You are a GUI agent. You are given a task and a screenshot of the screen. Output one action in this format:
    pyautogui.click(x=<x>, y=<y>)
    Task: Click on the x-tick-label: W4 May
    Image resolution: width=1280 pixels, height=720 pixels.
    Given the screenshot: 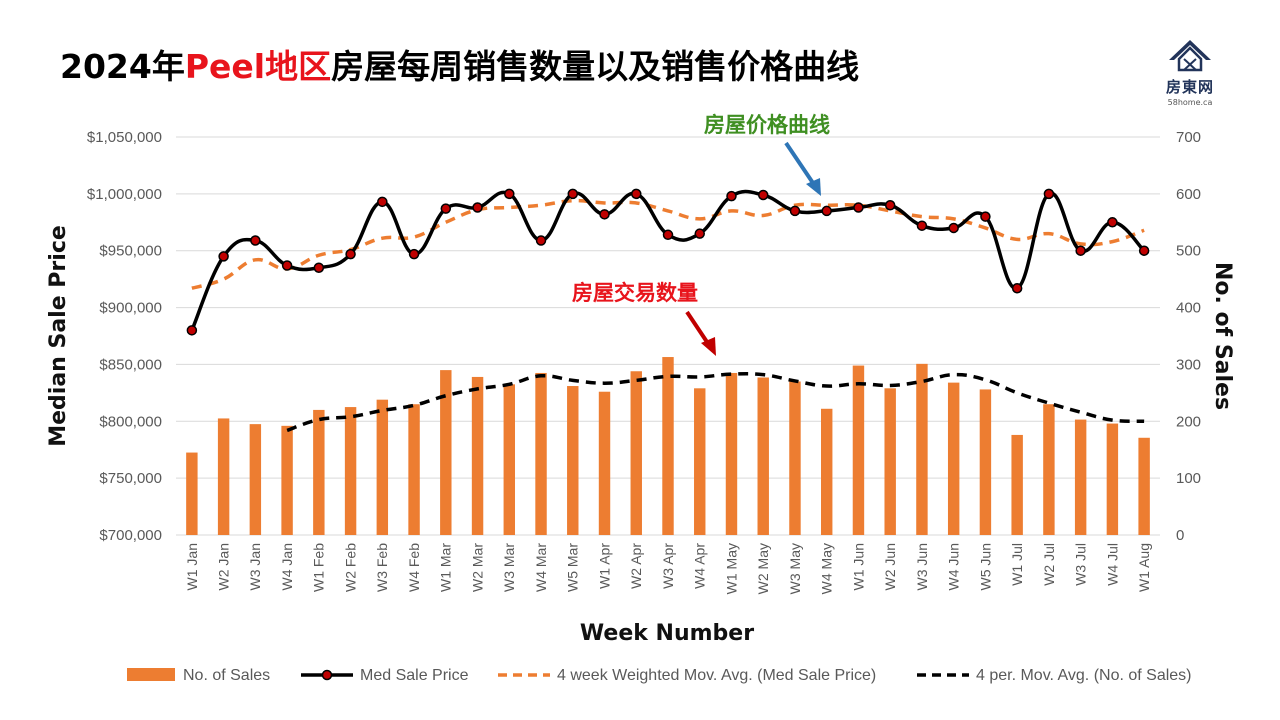 What is the action you would take?
    pyautogui.click(x=827, y=568)
    